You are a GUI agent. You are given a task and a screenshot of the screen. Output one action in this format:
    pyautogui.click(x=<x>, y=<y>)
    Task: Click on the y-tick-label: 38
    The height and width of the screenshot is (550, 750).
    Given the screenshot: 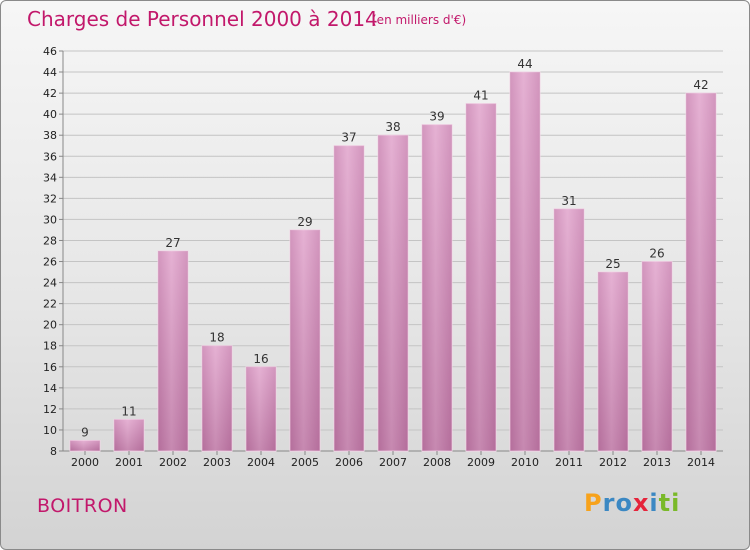 What is the action you would take?
    pyautogui.click(x=50, y=135)
    